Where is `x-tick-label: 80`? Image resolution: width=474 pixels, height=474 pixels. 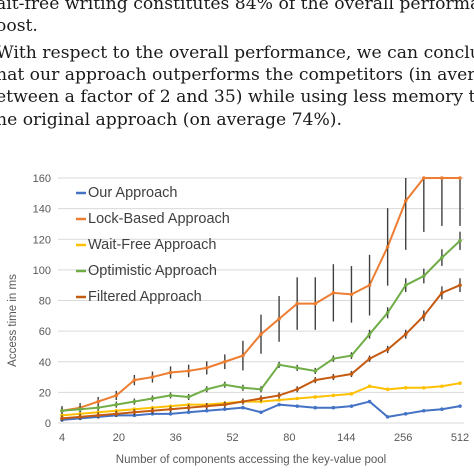 x-tick-label: 80 is located at coordinates (289, 438).